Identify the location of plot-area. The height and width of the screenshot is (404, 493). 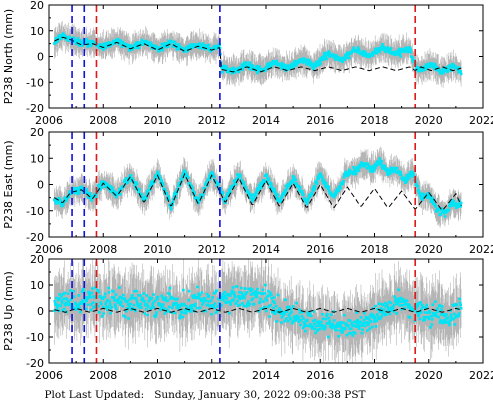
(258, 54).